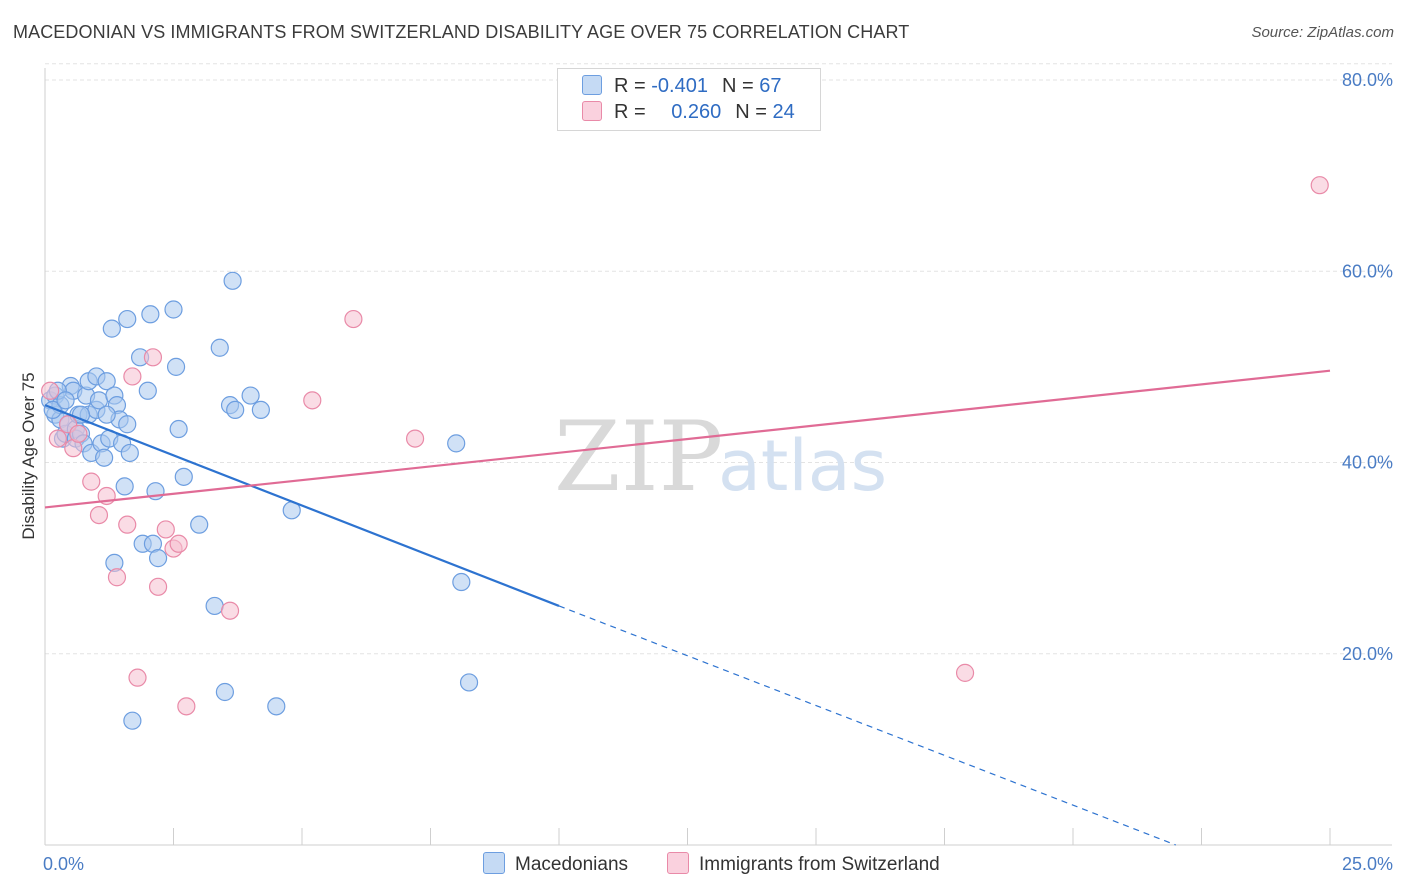 The height and width of the screenshot is (892, 1406). I want to click on legend-row-switzerland: R = 0.260 N = 24, so click(688, 114).